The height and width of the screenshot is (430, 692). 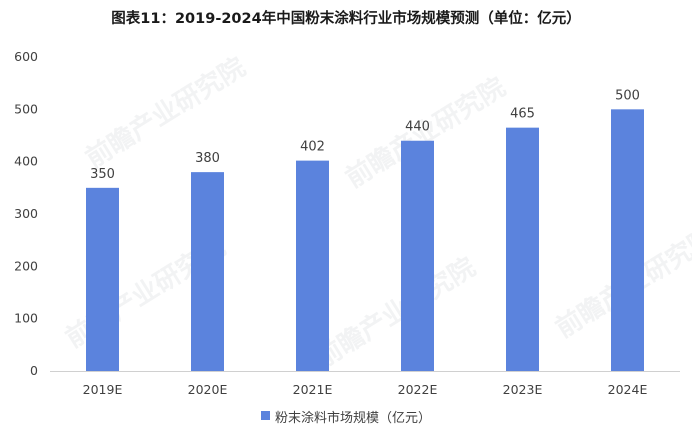 I want to click on y-axis: 0 100 200 300 400 500 600, so click(x=26, y=213).